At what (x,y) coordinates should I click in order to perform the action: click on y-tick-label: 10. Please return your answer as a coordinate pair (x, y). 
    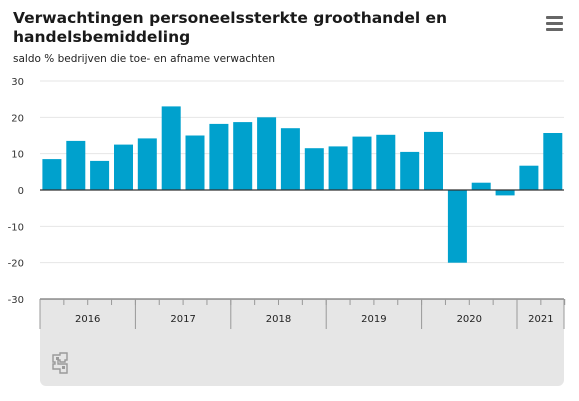
    Looking at the image, I should click on (17, 155).